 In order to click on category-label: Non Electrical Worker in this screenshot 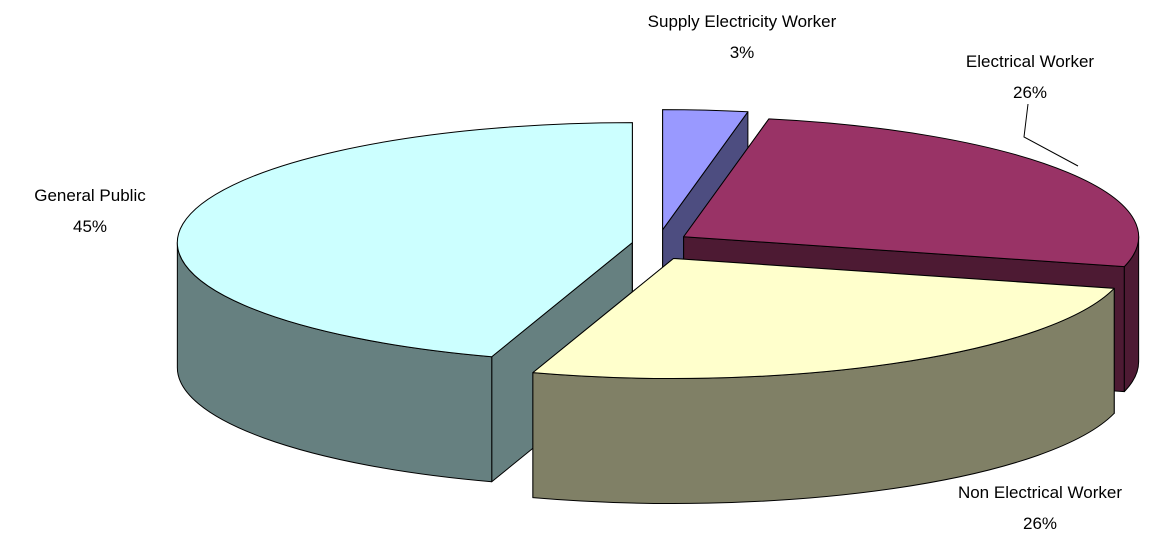, I will do `click(1040, 492)`.